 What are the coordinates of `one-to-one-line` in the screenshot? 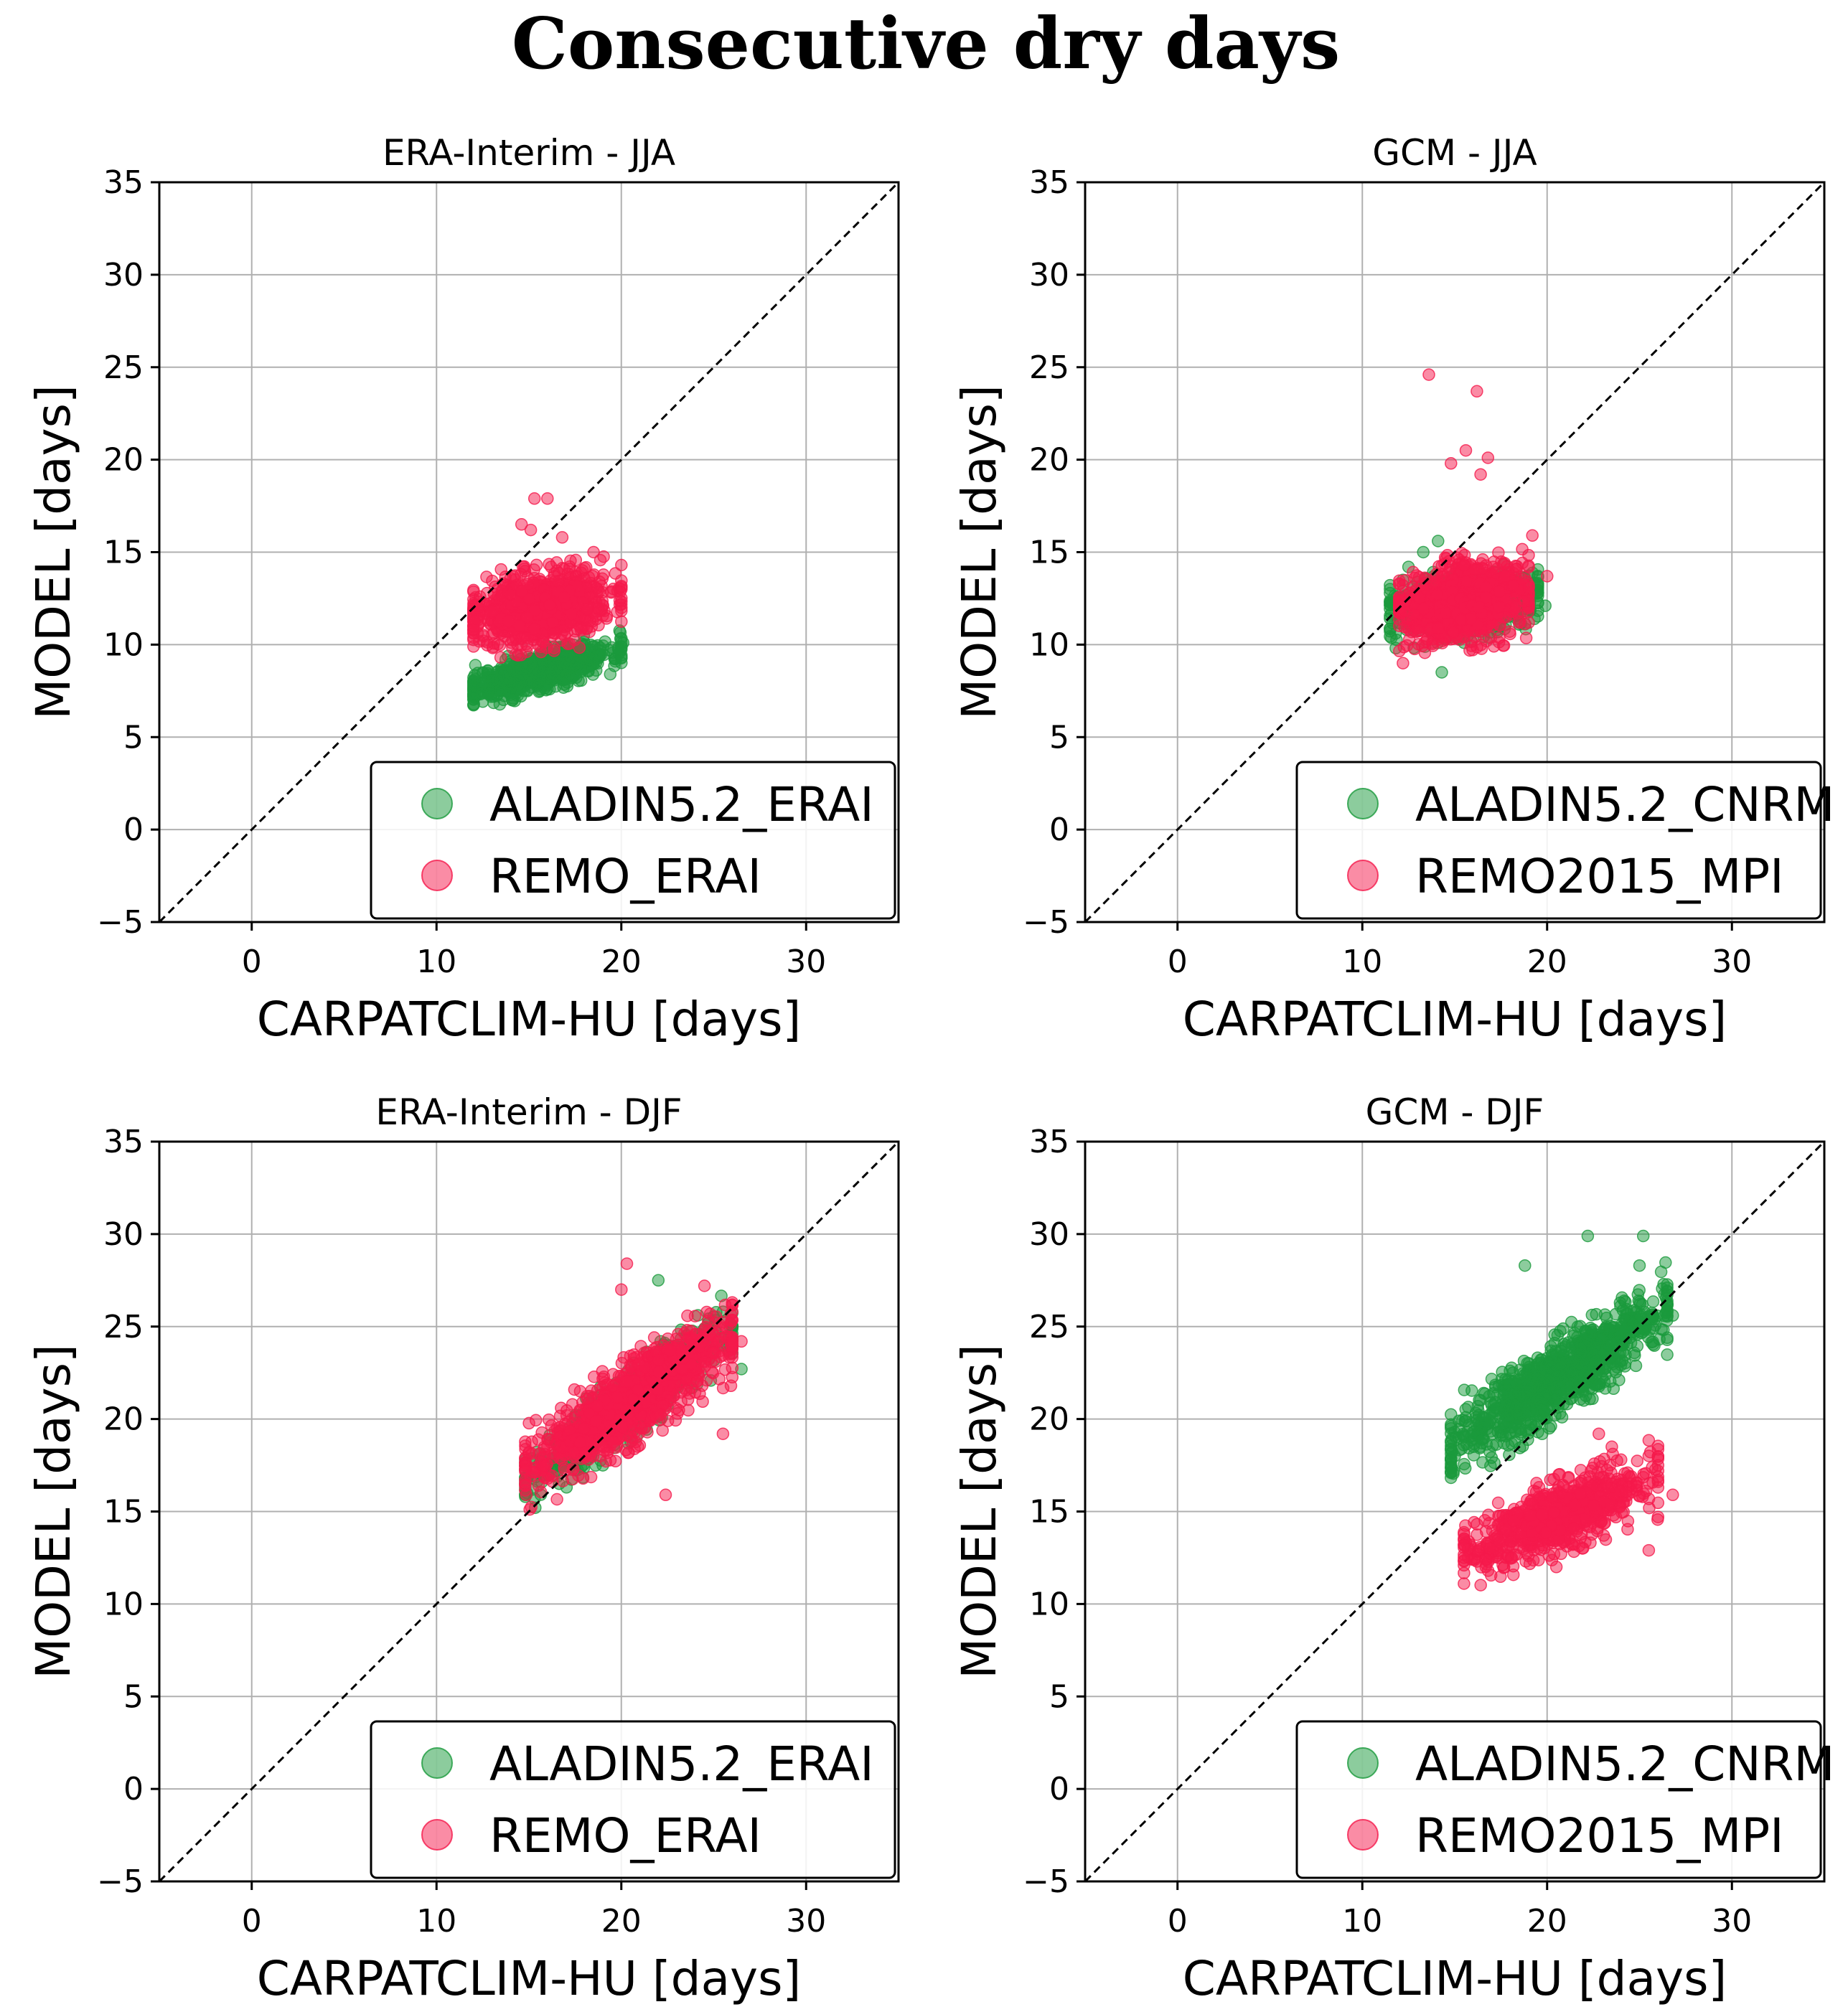 It's located at (529, 552).